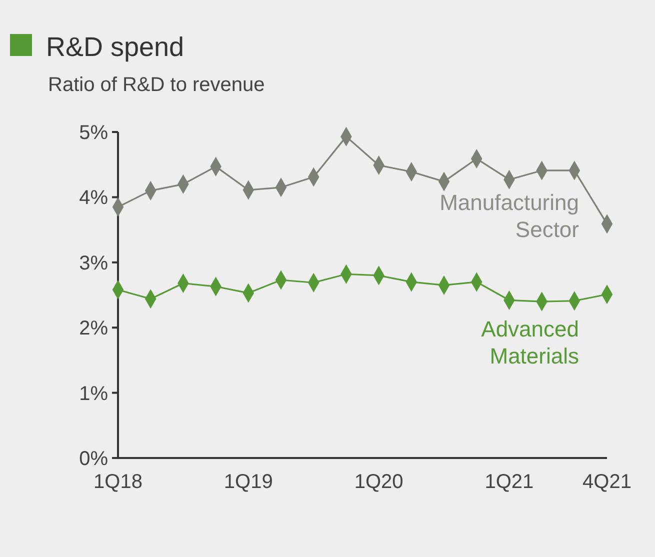  I want to click on y-tick-label: 3%, so click(93, 263).